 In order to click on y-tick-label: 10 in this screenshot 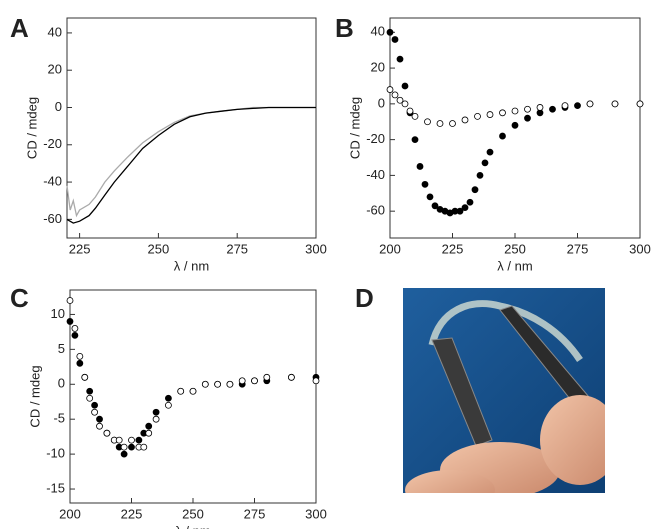, I will do `click(58, 313)`.